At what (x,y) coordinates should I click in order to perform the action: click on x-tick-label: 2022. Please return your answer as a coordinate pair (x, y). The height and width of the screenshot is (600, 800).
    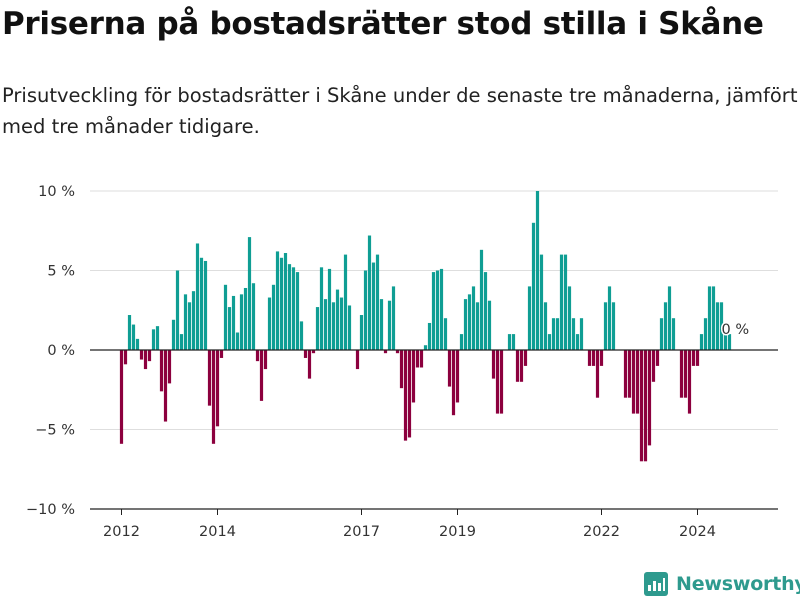
    Looking at the image, I should click on (601, 532).